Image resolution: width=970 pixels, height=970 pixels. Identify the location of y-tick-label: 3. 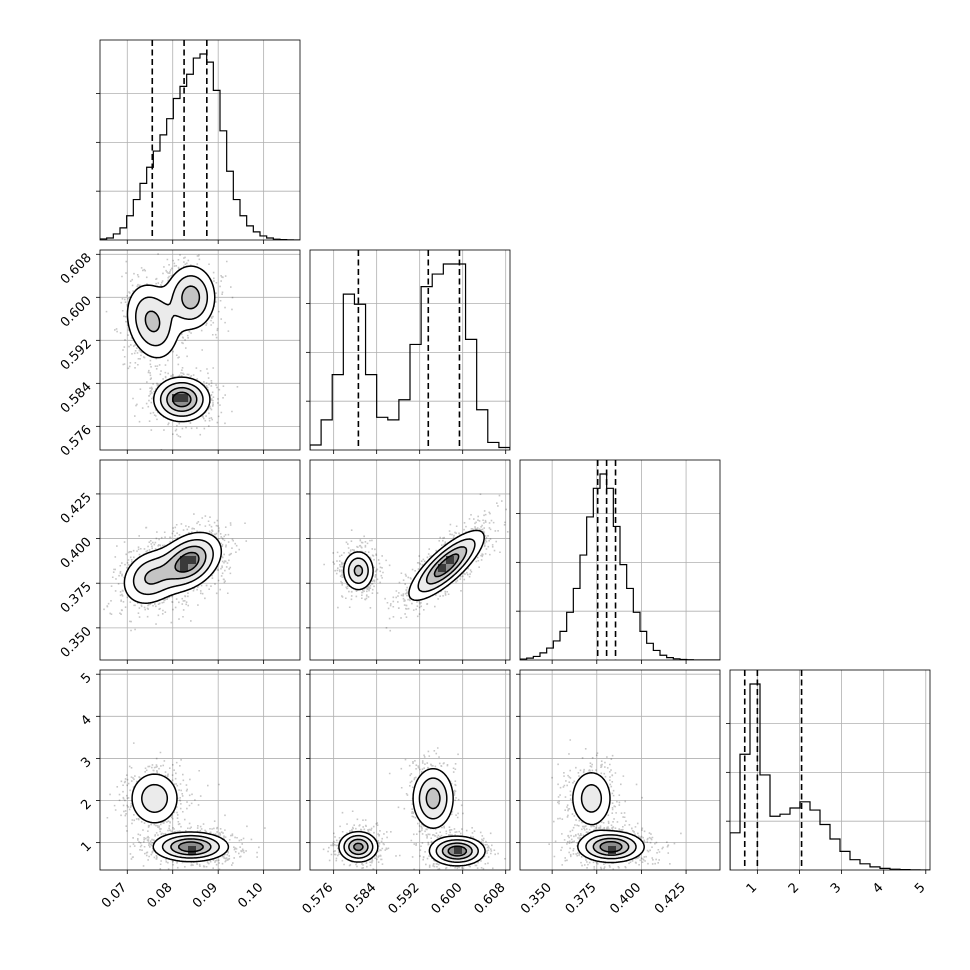
(86, 763).